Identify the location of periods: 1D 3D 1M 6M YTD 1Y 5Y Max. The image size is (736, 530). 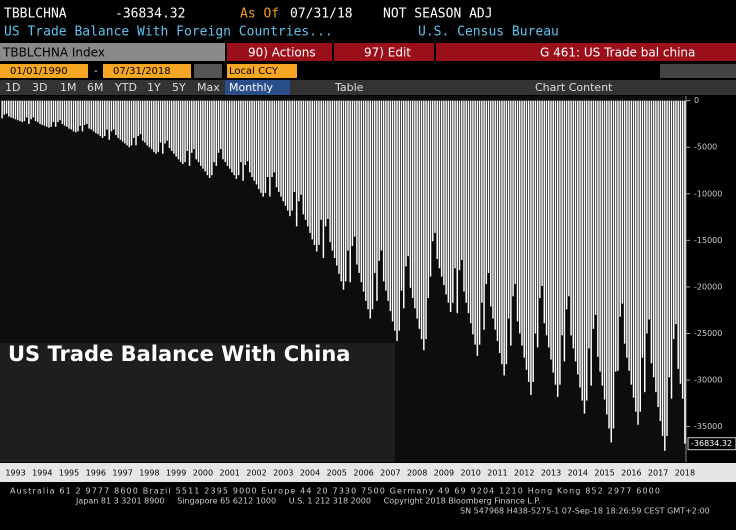
(112, 87).